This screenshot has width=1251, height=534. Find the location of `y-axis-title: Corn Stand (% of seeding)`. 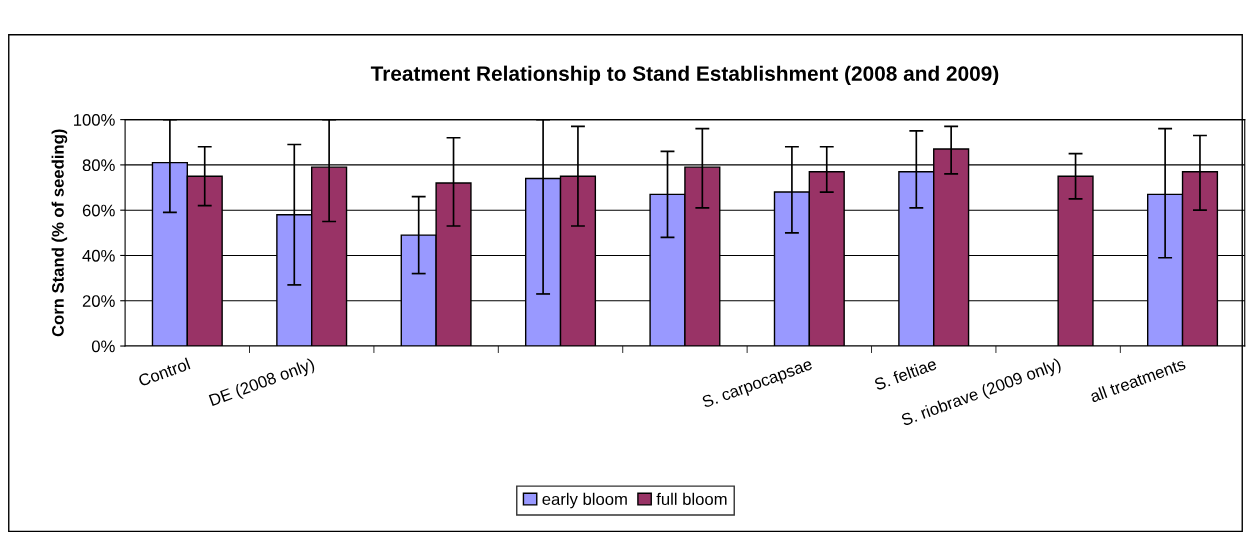

y-axis-title: Corn Stand (% of seeding) is located at coordinates (59, 233).